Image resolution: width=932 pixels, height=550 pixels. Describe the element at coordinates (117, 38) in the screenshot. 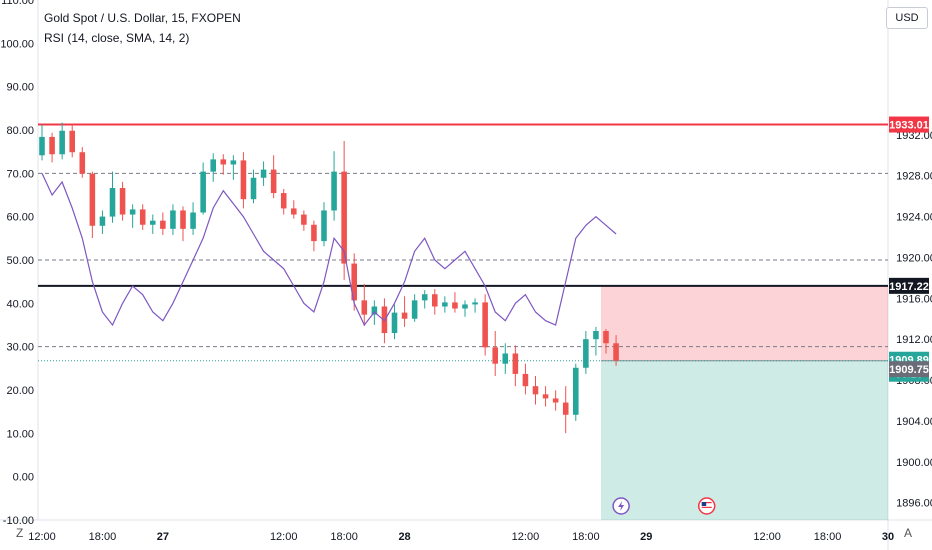

I see `indicator-title: RSI (14, close, SMA, 14, 2)` at that location.